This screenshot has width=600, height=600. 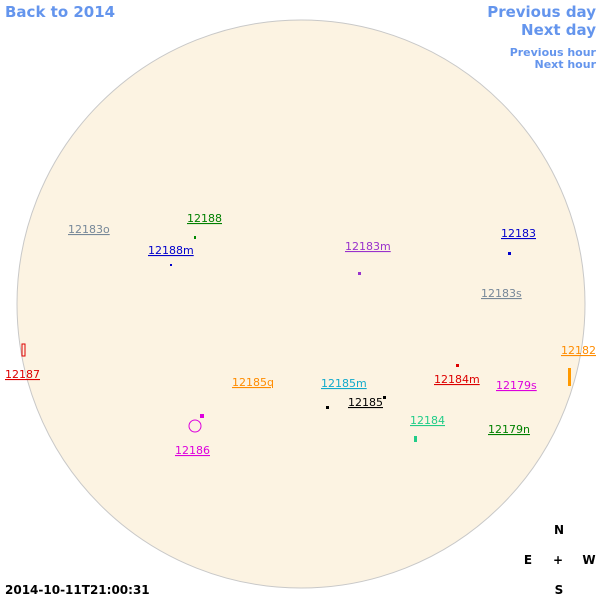 What do you see at coordinates (541, 12) in the screenshot?
I see `previous-day-link: Previous day` at bounding box center [541, 12].